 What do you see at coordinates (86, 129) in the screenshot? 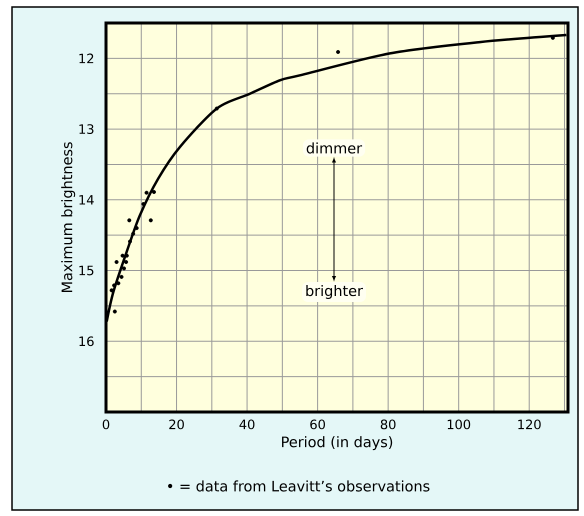
I see `y-tick-label: 13` at bounding box center [86, 129].